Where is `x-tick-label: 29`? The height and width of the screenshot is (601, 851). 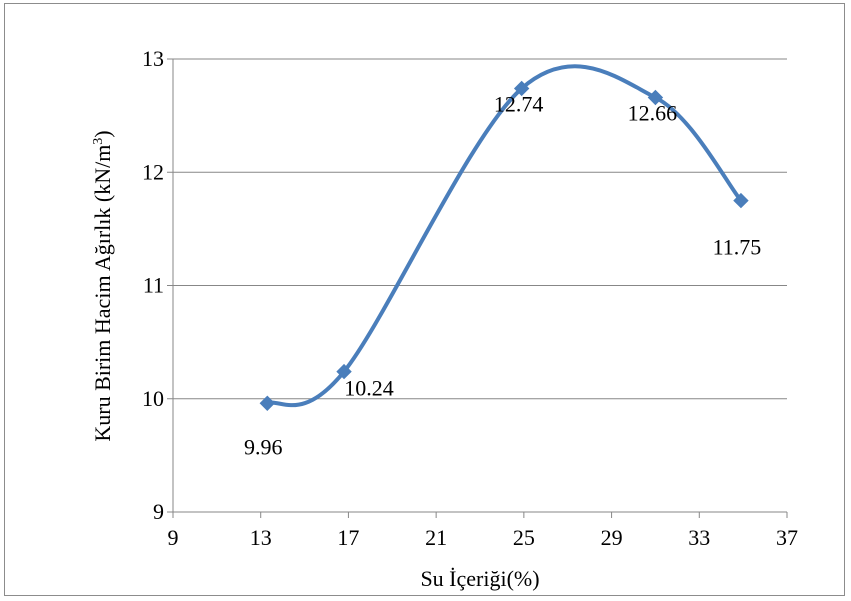 x-tick-label: 29 is located at coordinates (612, 537).